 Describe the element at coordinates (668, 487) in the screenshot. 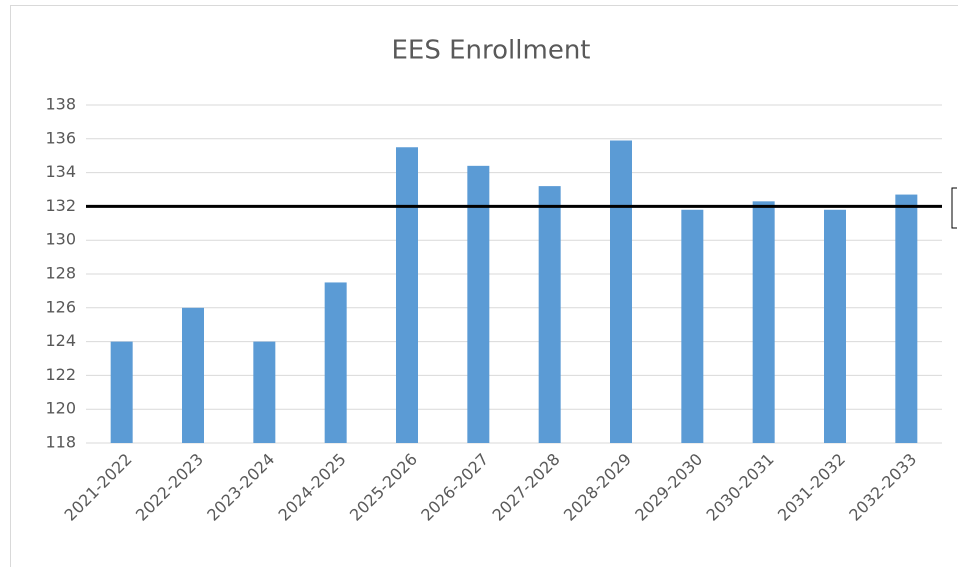

I see `x-tick-label: 2029-2030` at that location.